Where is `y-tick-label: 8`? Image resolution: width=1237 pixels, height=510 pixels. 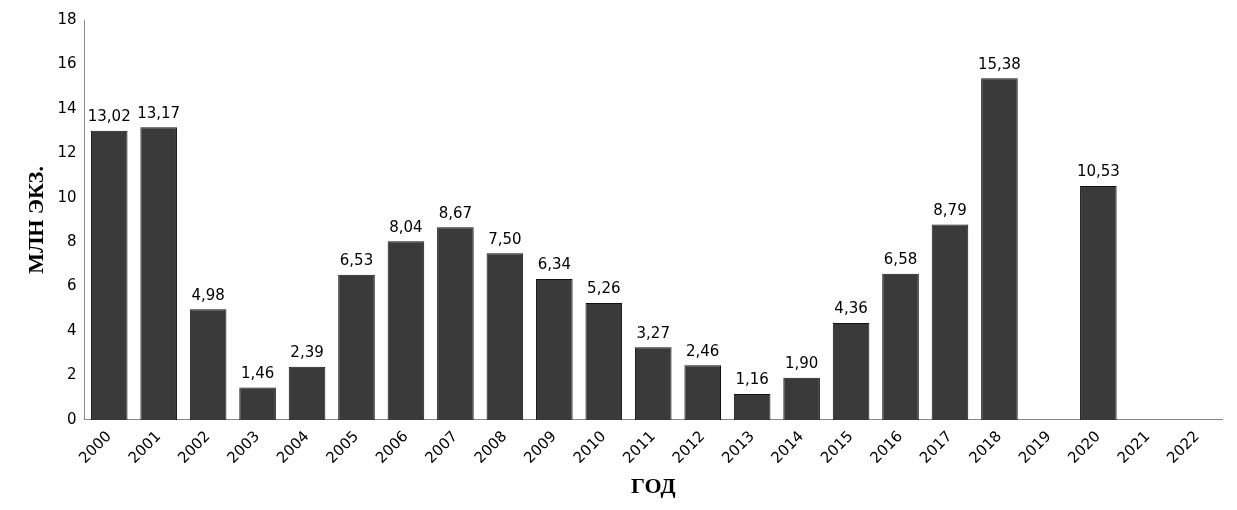
y-tick-label: 8 is located at coordinates (71, 241).